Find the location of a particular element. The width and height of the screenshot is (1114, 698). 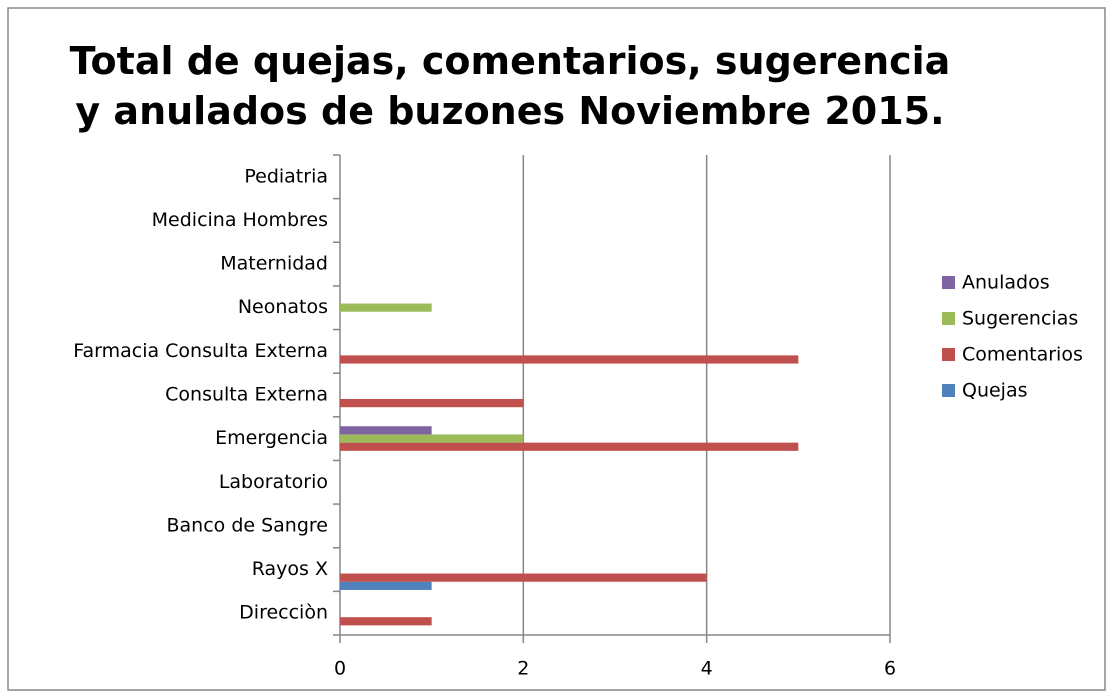

legend-label: Comentarios is located at coordinates (1022, 355).